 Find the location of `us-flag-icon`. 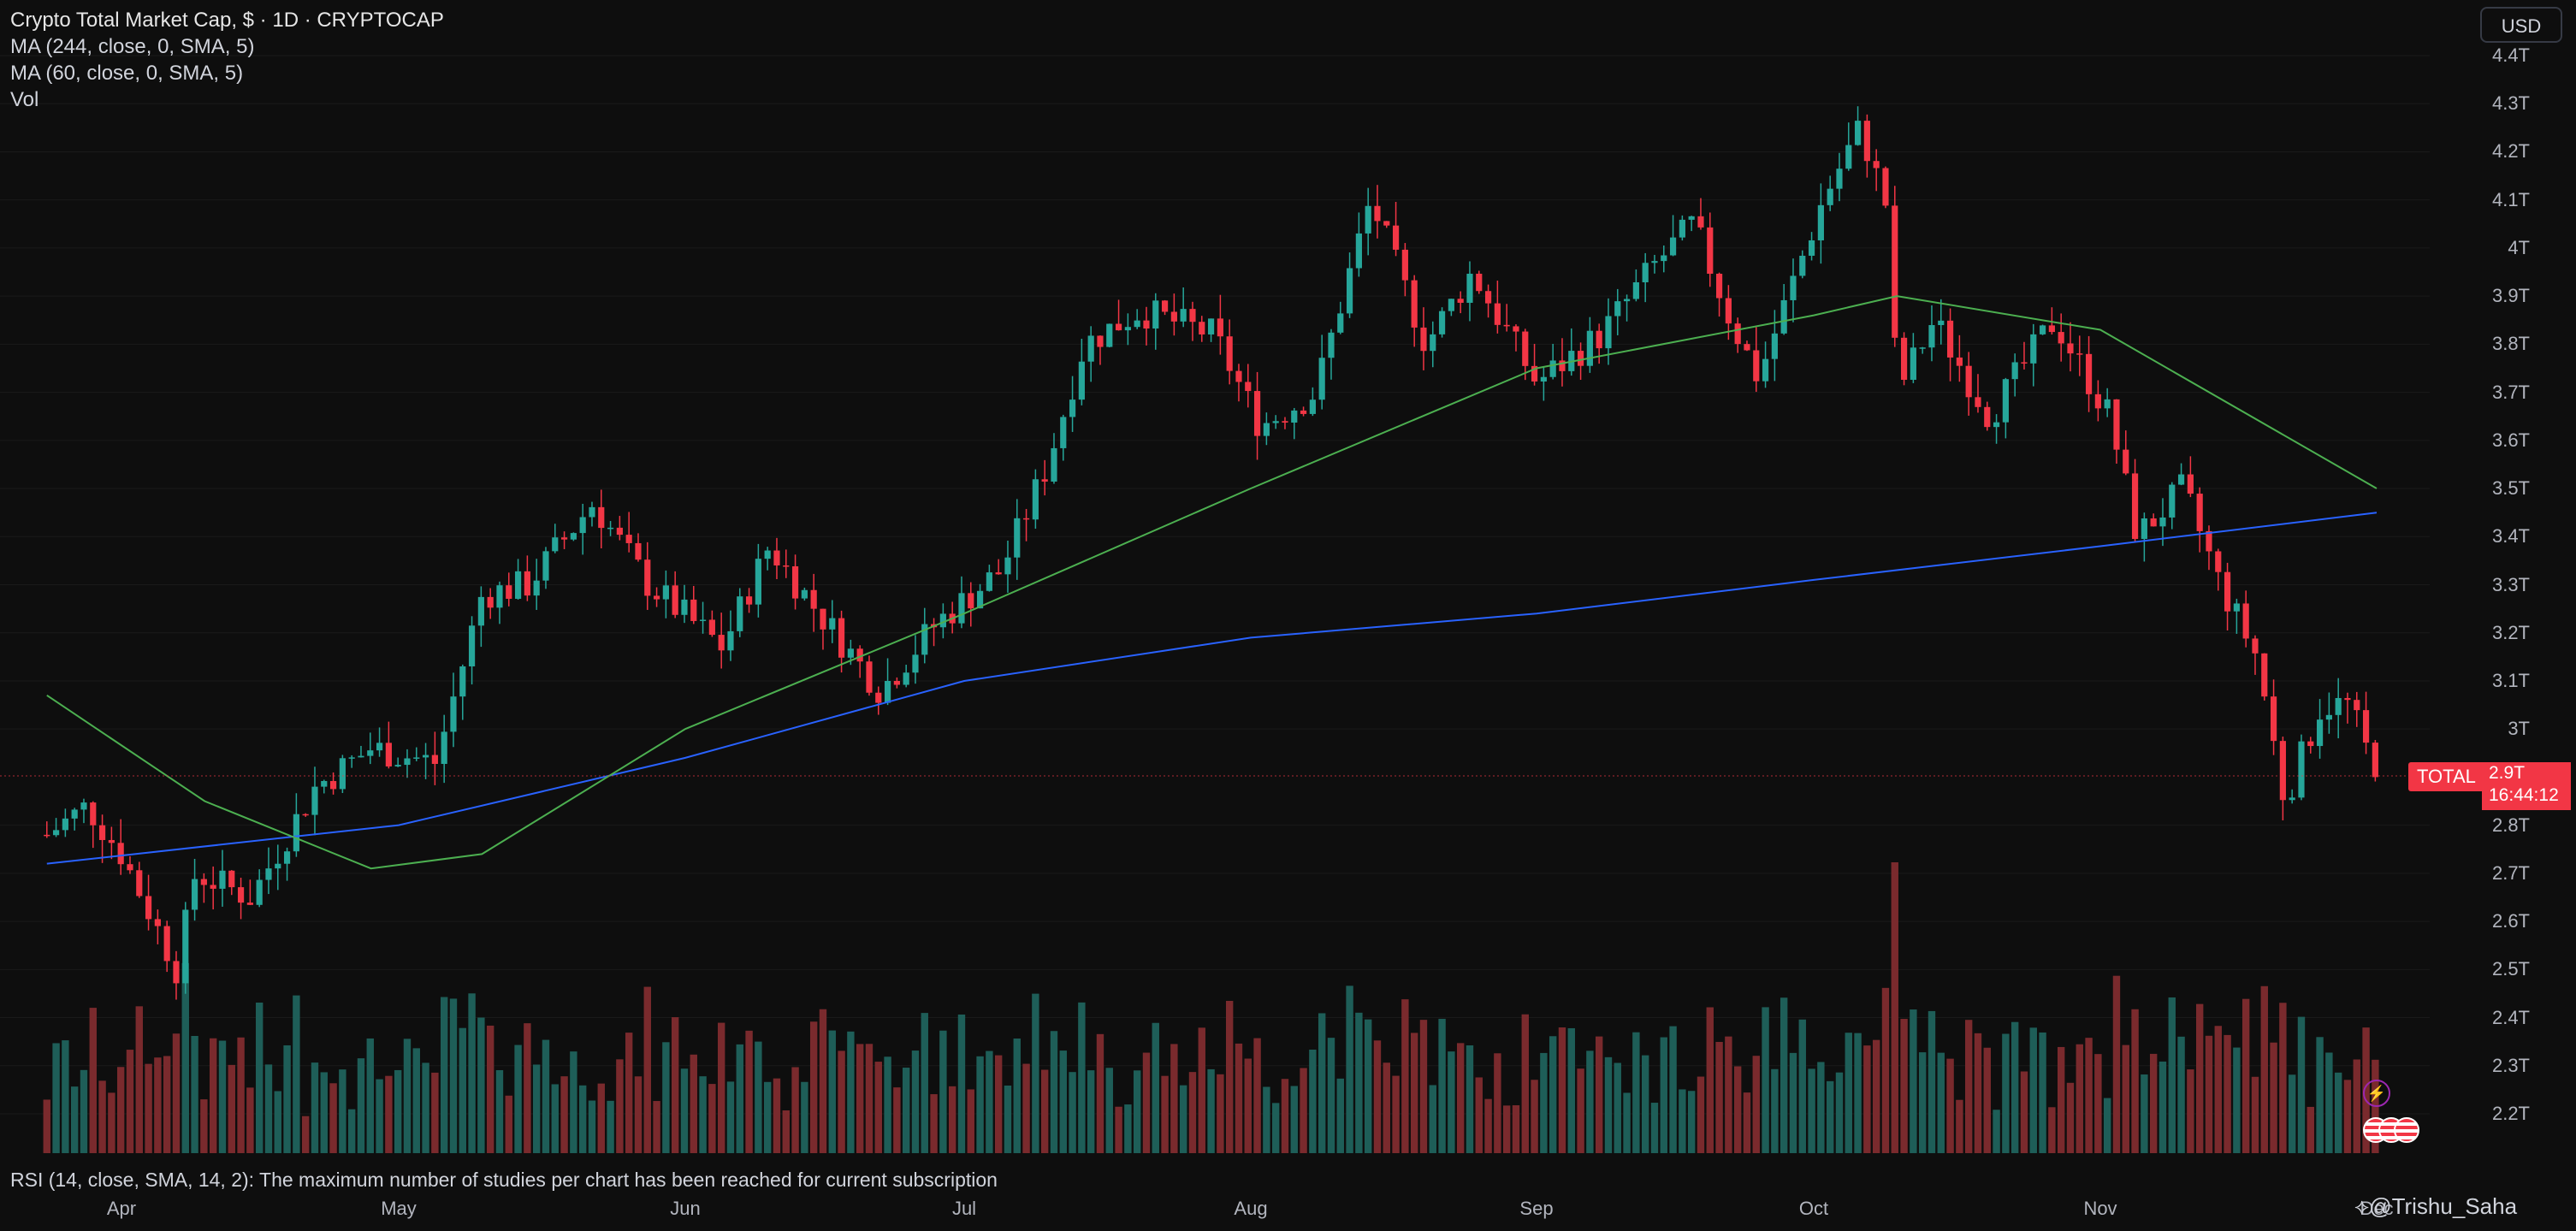

us-flag-icon is located at coordinates (2406, 1130).